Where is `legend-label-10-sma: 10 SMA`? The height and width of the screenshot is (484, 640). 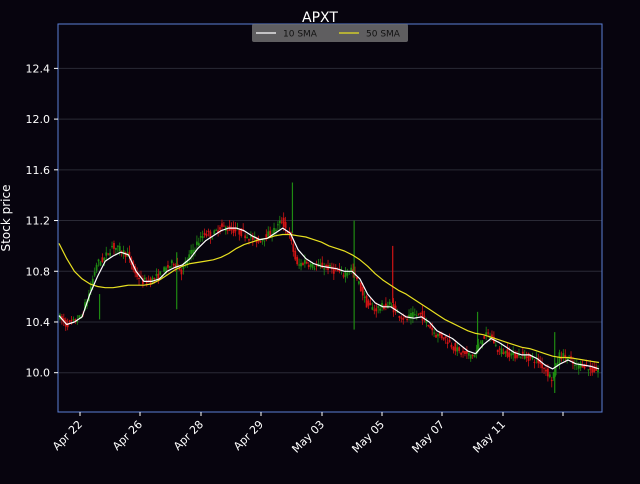 legend-label-10-sma: 10 SMA is located at coordinates (300, 35).